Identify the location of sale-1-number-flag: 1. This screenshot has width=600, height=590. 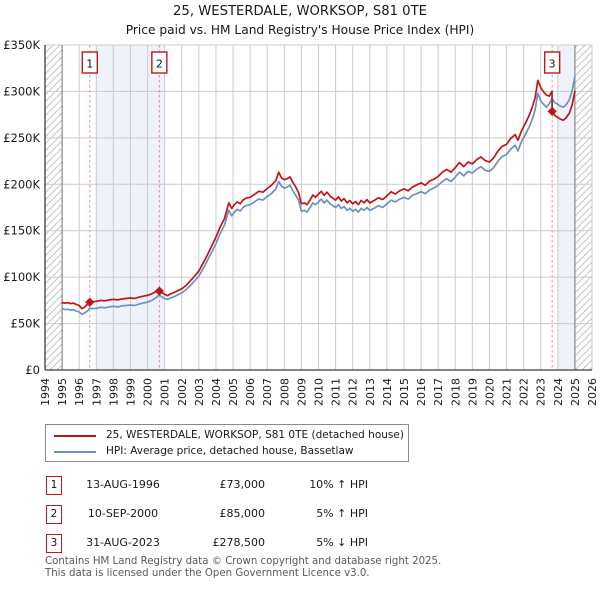
(89, 62).